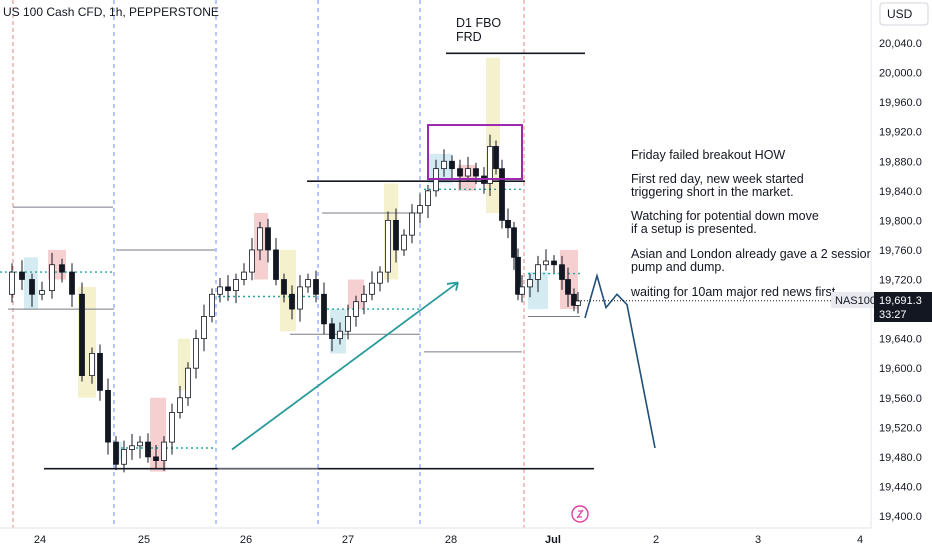 This screenshot has height=550, width=932. Describe the element at coordinates (469, 37) in the screenshot. I see `frd-label: FRD` at that location.